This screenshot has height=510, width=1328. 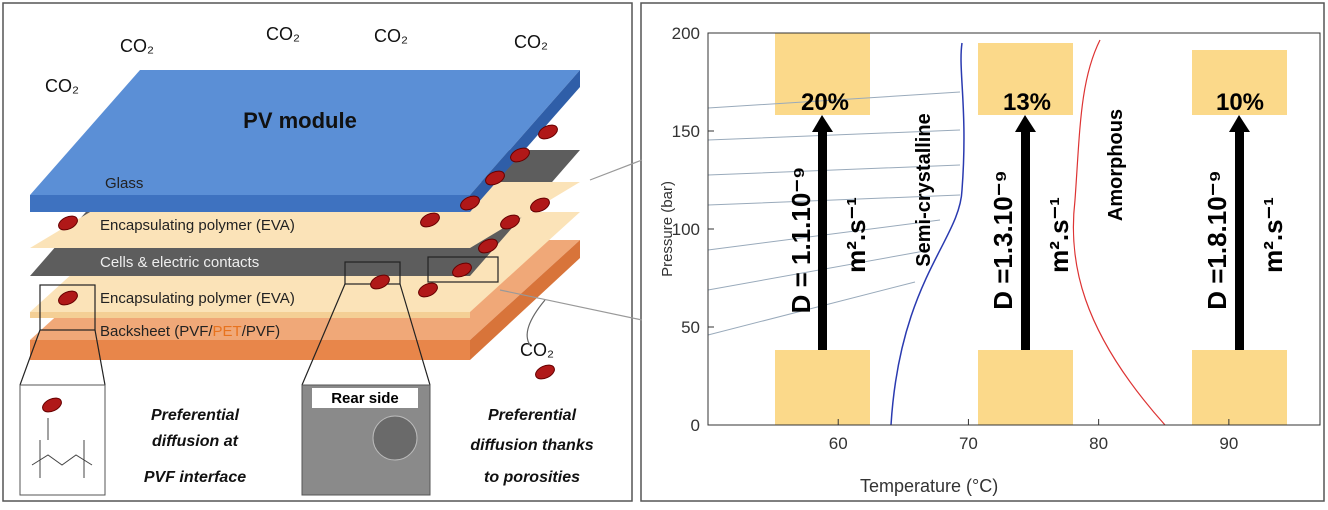 What do you see at coordinates (1217, 240) in the screenshot?
I see `d-value: D =1.8.10⁻⁹` at bounding box center [1217, 240].